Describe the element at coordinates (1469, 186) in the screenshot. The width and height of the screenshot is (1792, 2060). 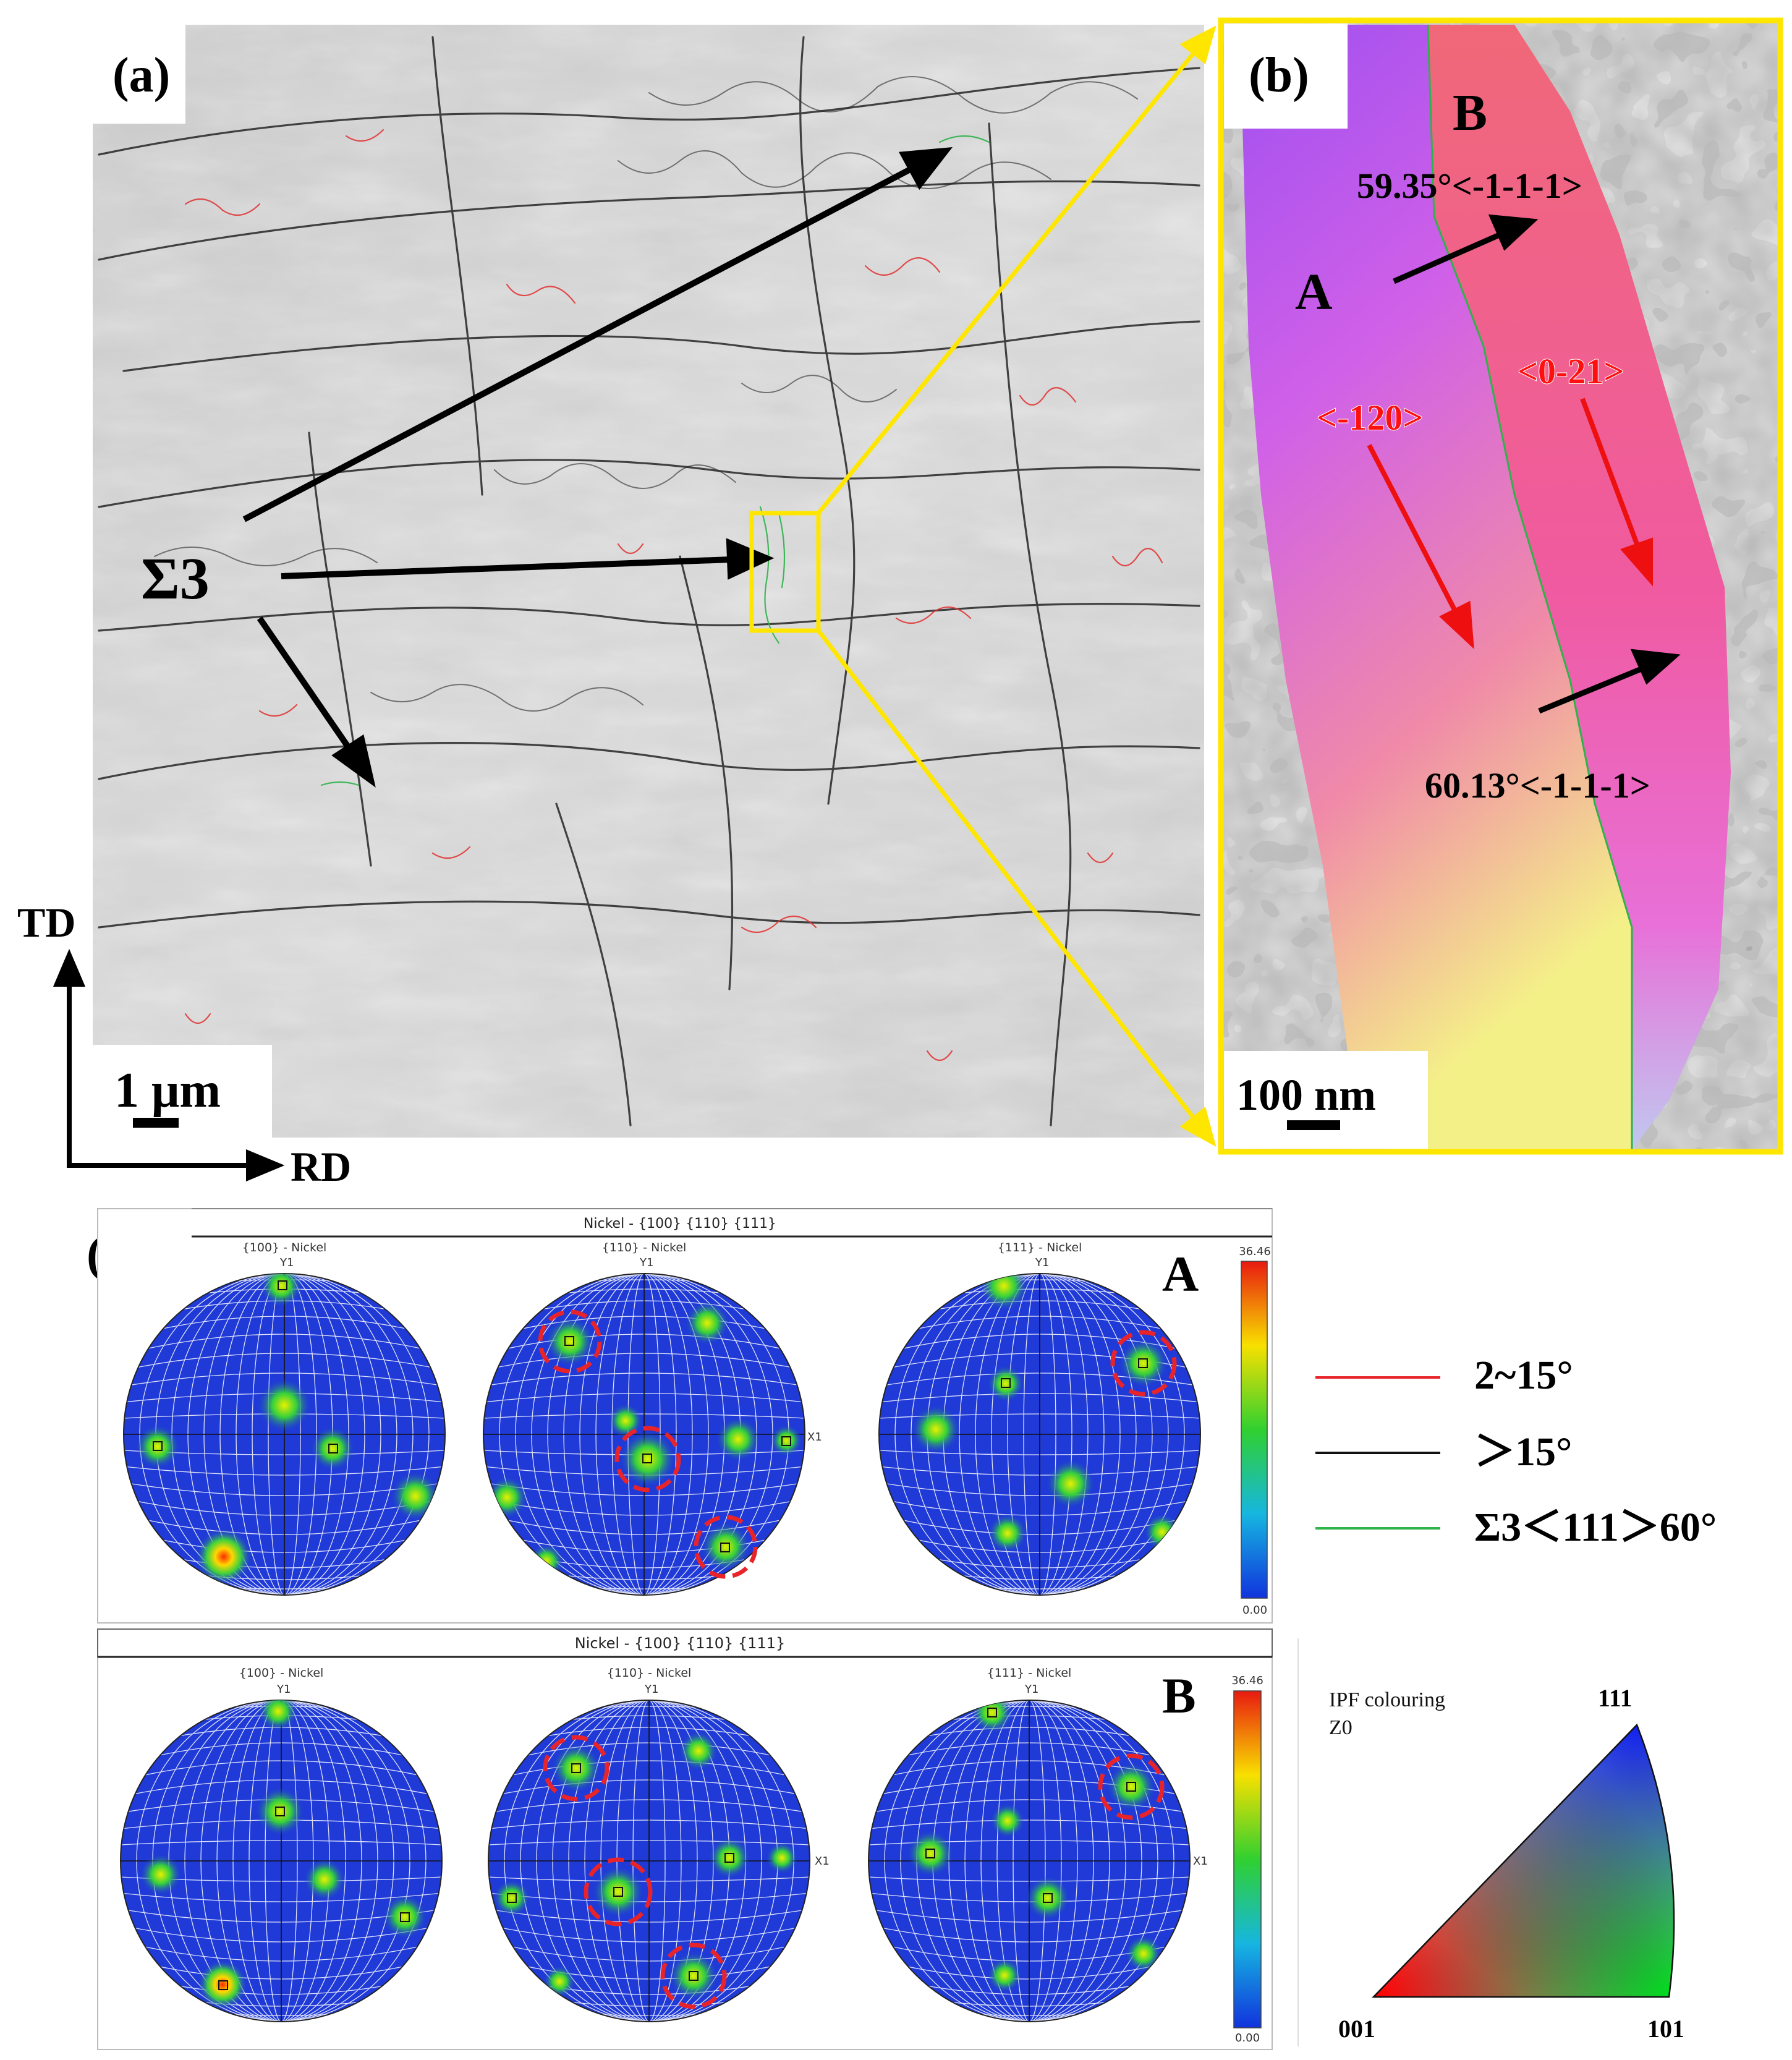
I see `misorientation-top: 59.35°<-1-1-1>` at that location.